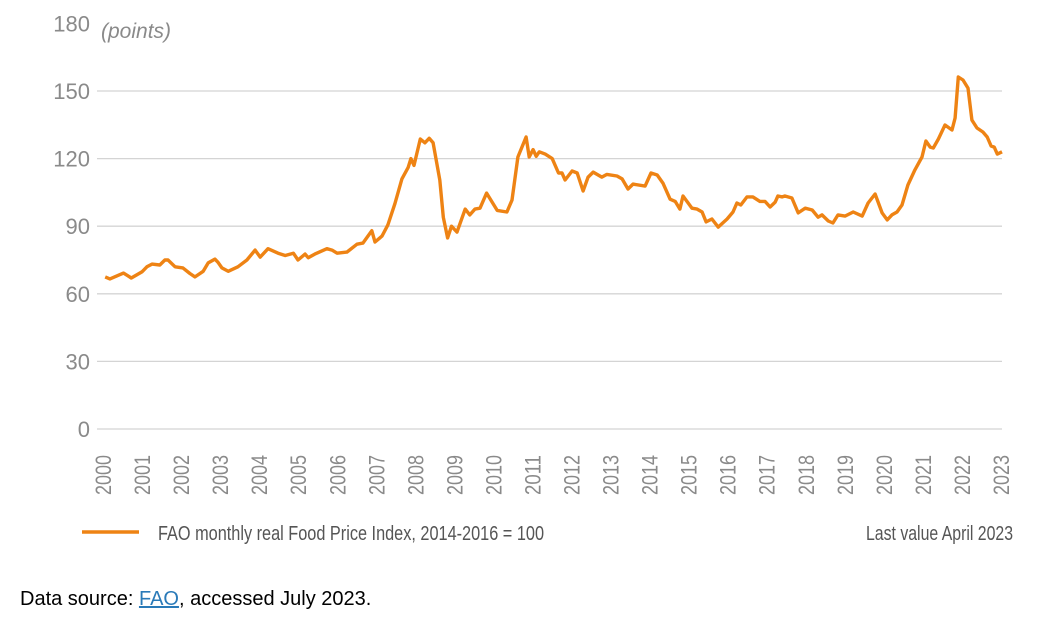 The height and width of the screenshot is (624, 1040). I want to click on y-tick-label: 60, so click(78, 294).